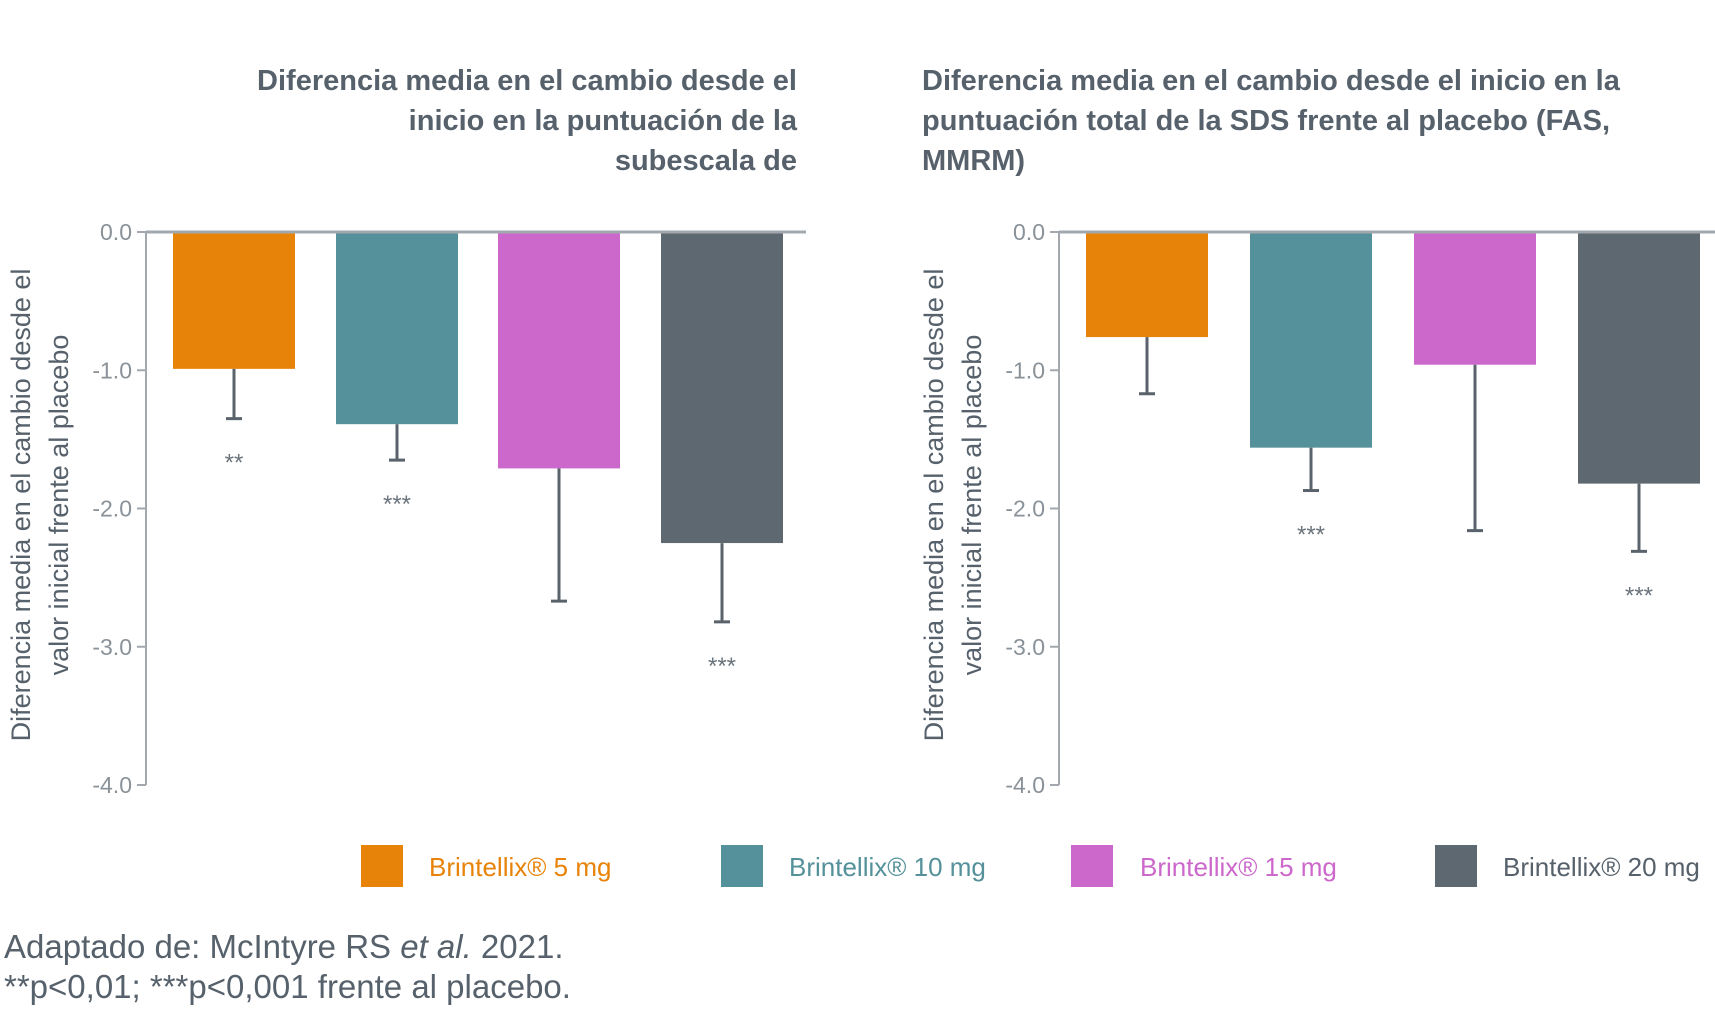  Describe the element at coordinates (436, 946) in the screenshot. I see `source-italic: et al.` at that location.